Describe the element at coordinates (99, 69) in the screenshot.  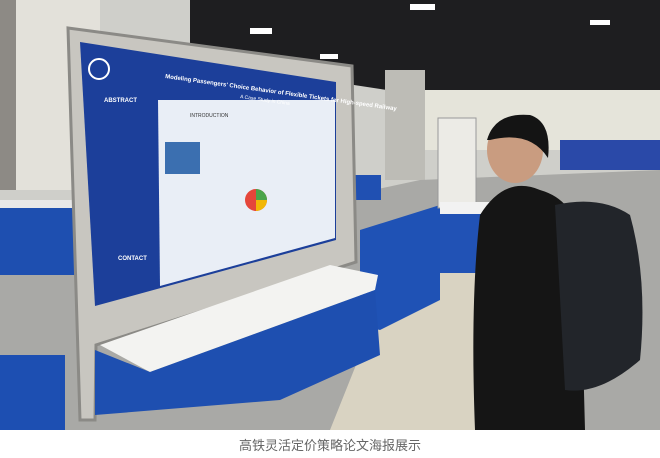
I see `university-logo` at that location.